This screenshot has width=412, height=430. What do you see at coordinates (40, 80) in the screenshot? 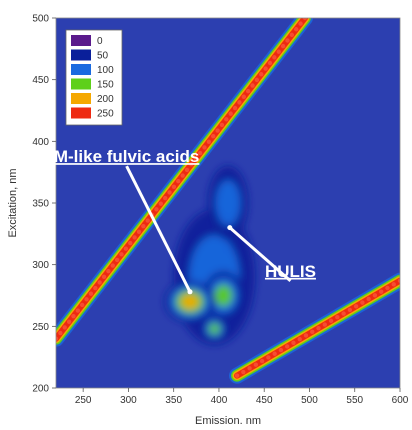
I see `y-tick-label: 450` at bounding box center [40, 80].